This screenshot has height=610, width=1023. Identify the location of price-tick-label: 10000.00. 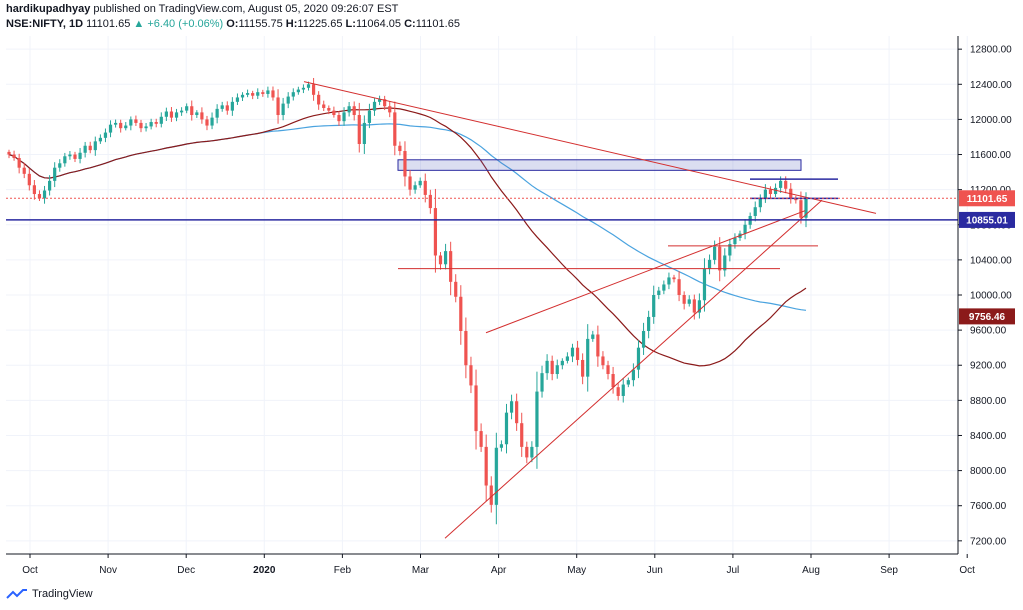
(991, 296).